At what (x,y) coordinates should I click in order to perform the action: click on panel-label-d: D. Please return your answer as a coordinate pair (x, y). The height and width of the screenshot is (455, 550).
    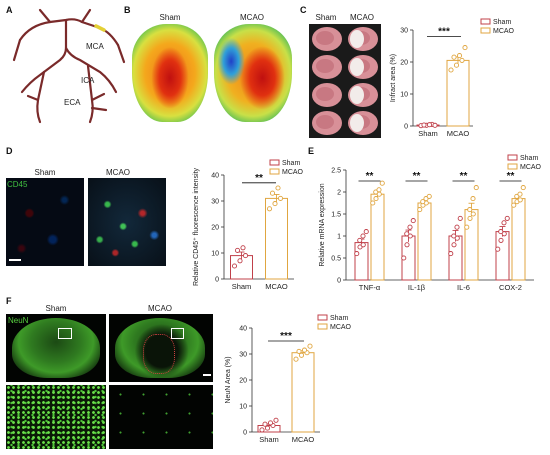
    Looking at the image, I should click on (9, 151).